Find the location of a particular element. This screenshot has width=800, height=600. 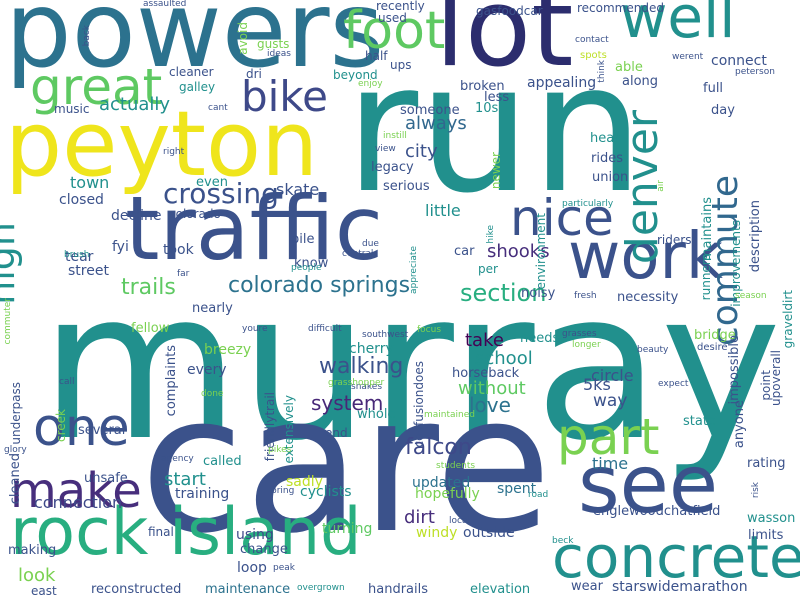

word-closed: closed is located at coordinates (81, 200).